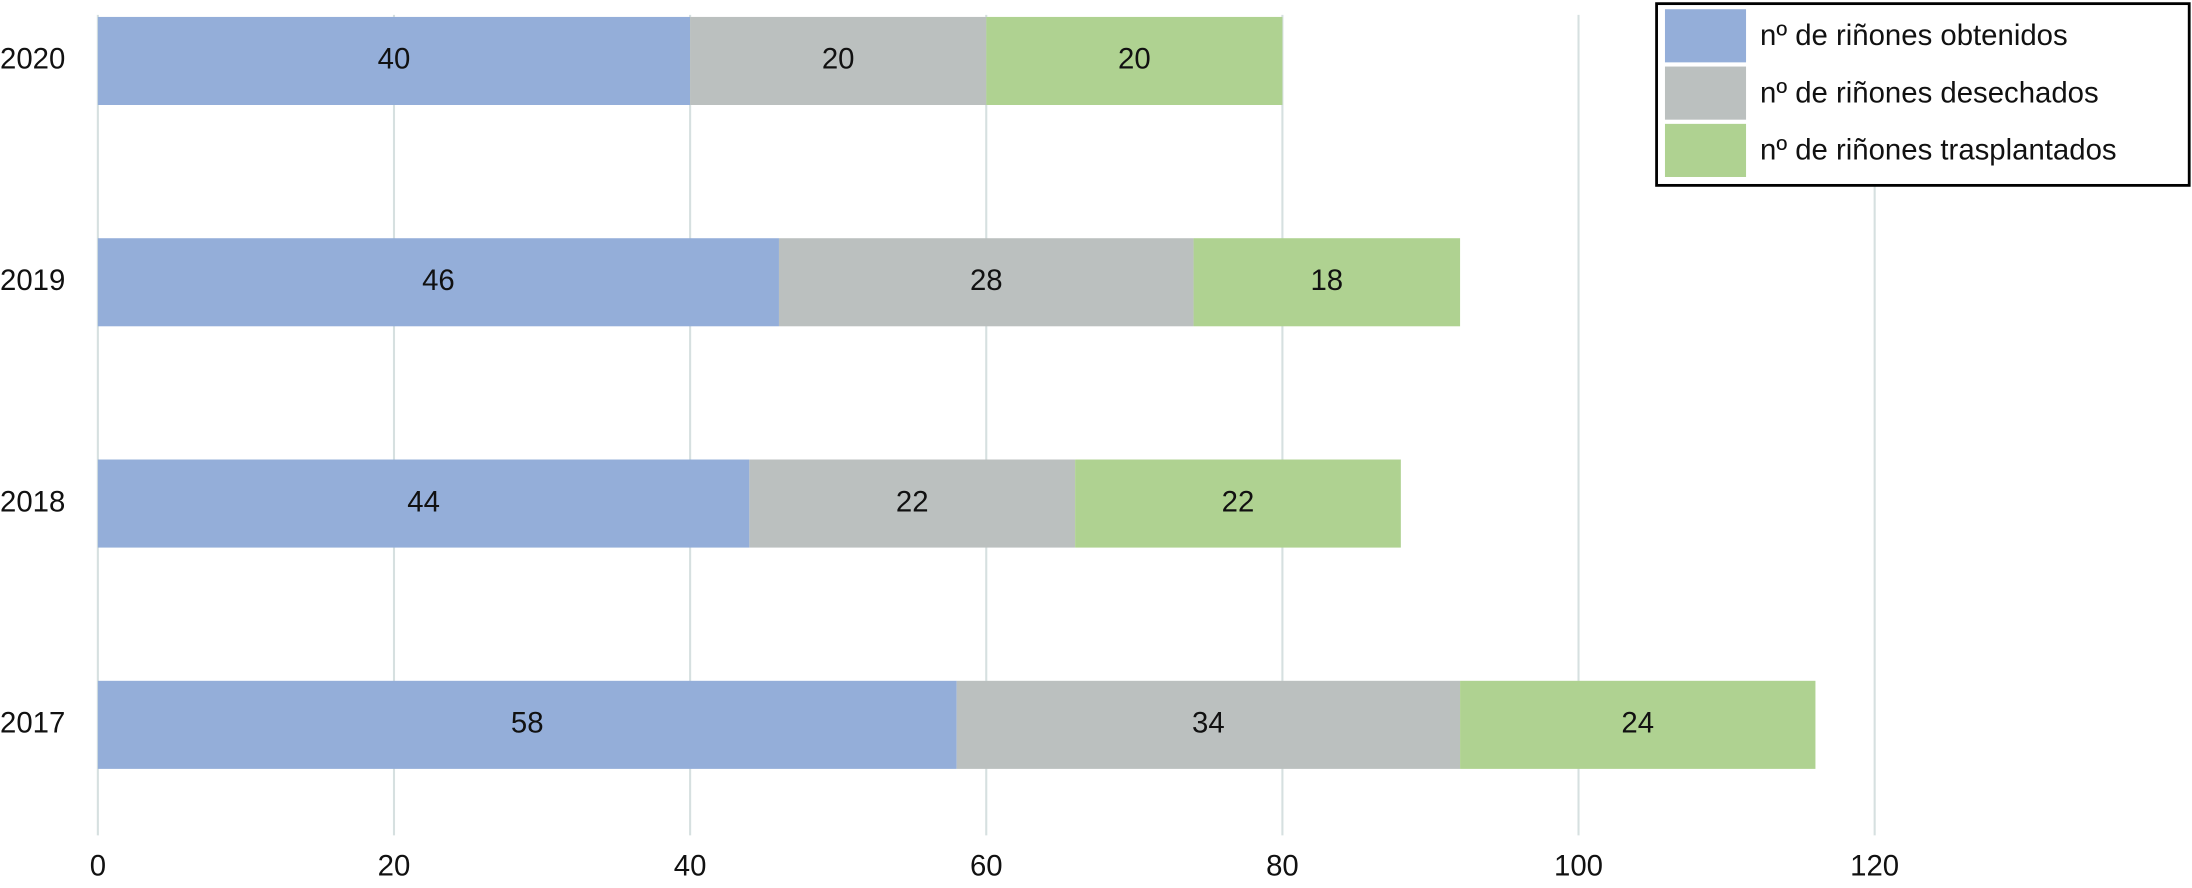 This screenshot has height=888, width=2192. I want to click on y-tick-label: 2019, so click(32, 280).